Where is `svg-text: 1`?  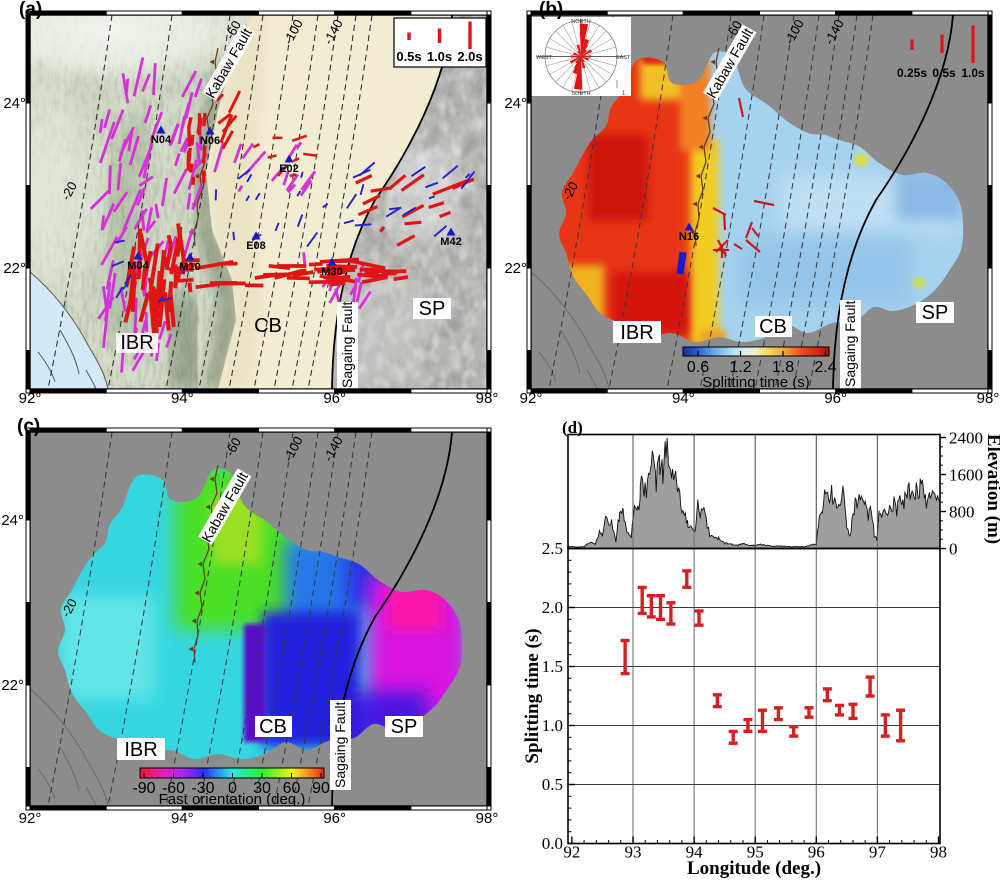
svg-text: 1 is located at coordinates (624, 94).